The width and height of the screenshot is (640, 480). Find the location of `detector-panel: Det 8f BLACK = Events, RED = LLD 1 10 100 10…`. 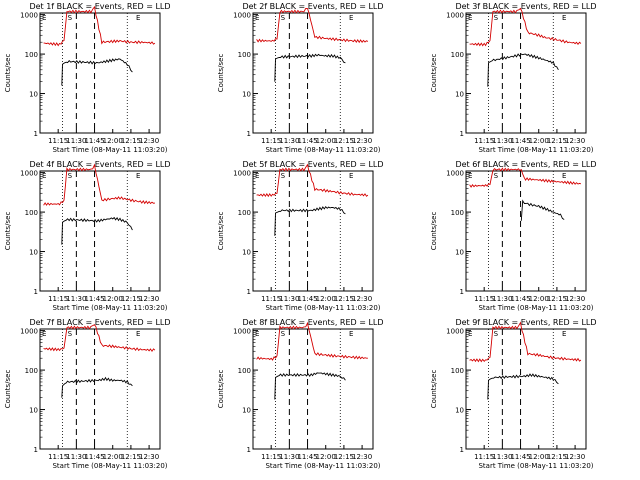

detector-panel: Det 8f BLACK = Events, RED = LLD 1 10 100 10… is located at coordinates (319, 395).